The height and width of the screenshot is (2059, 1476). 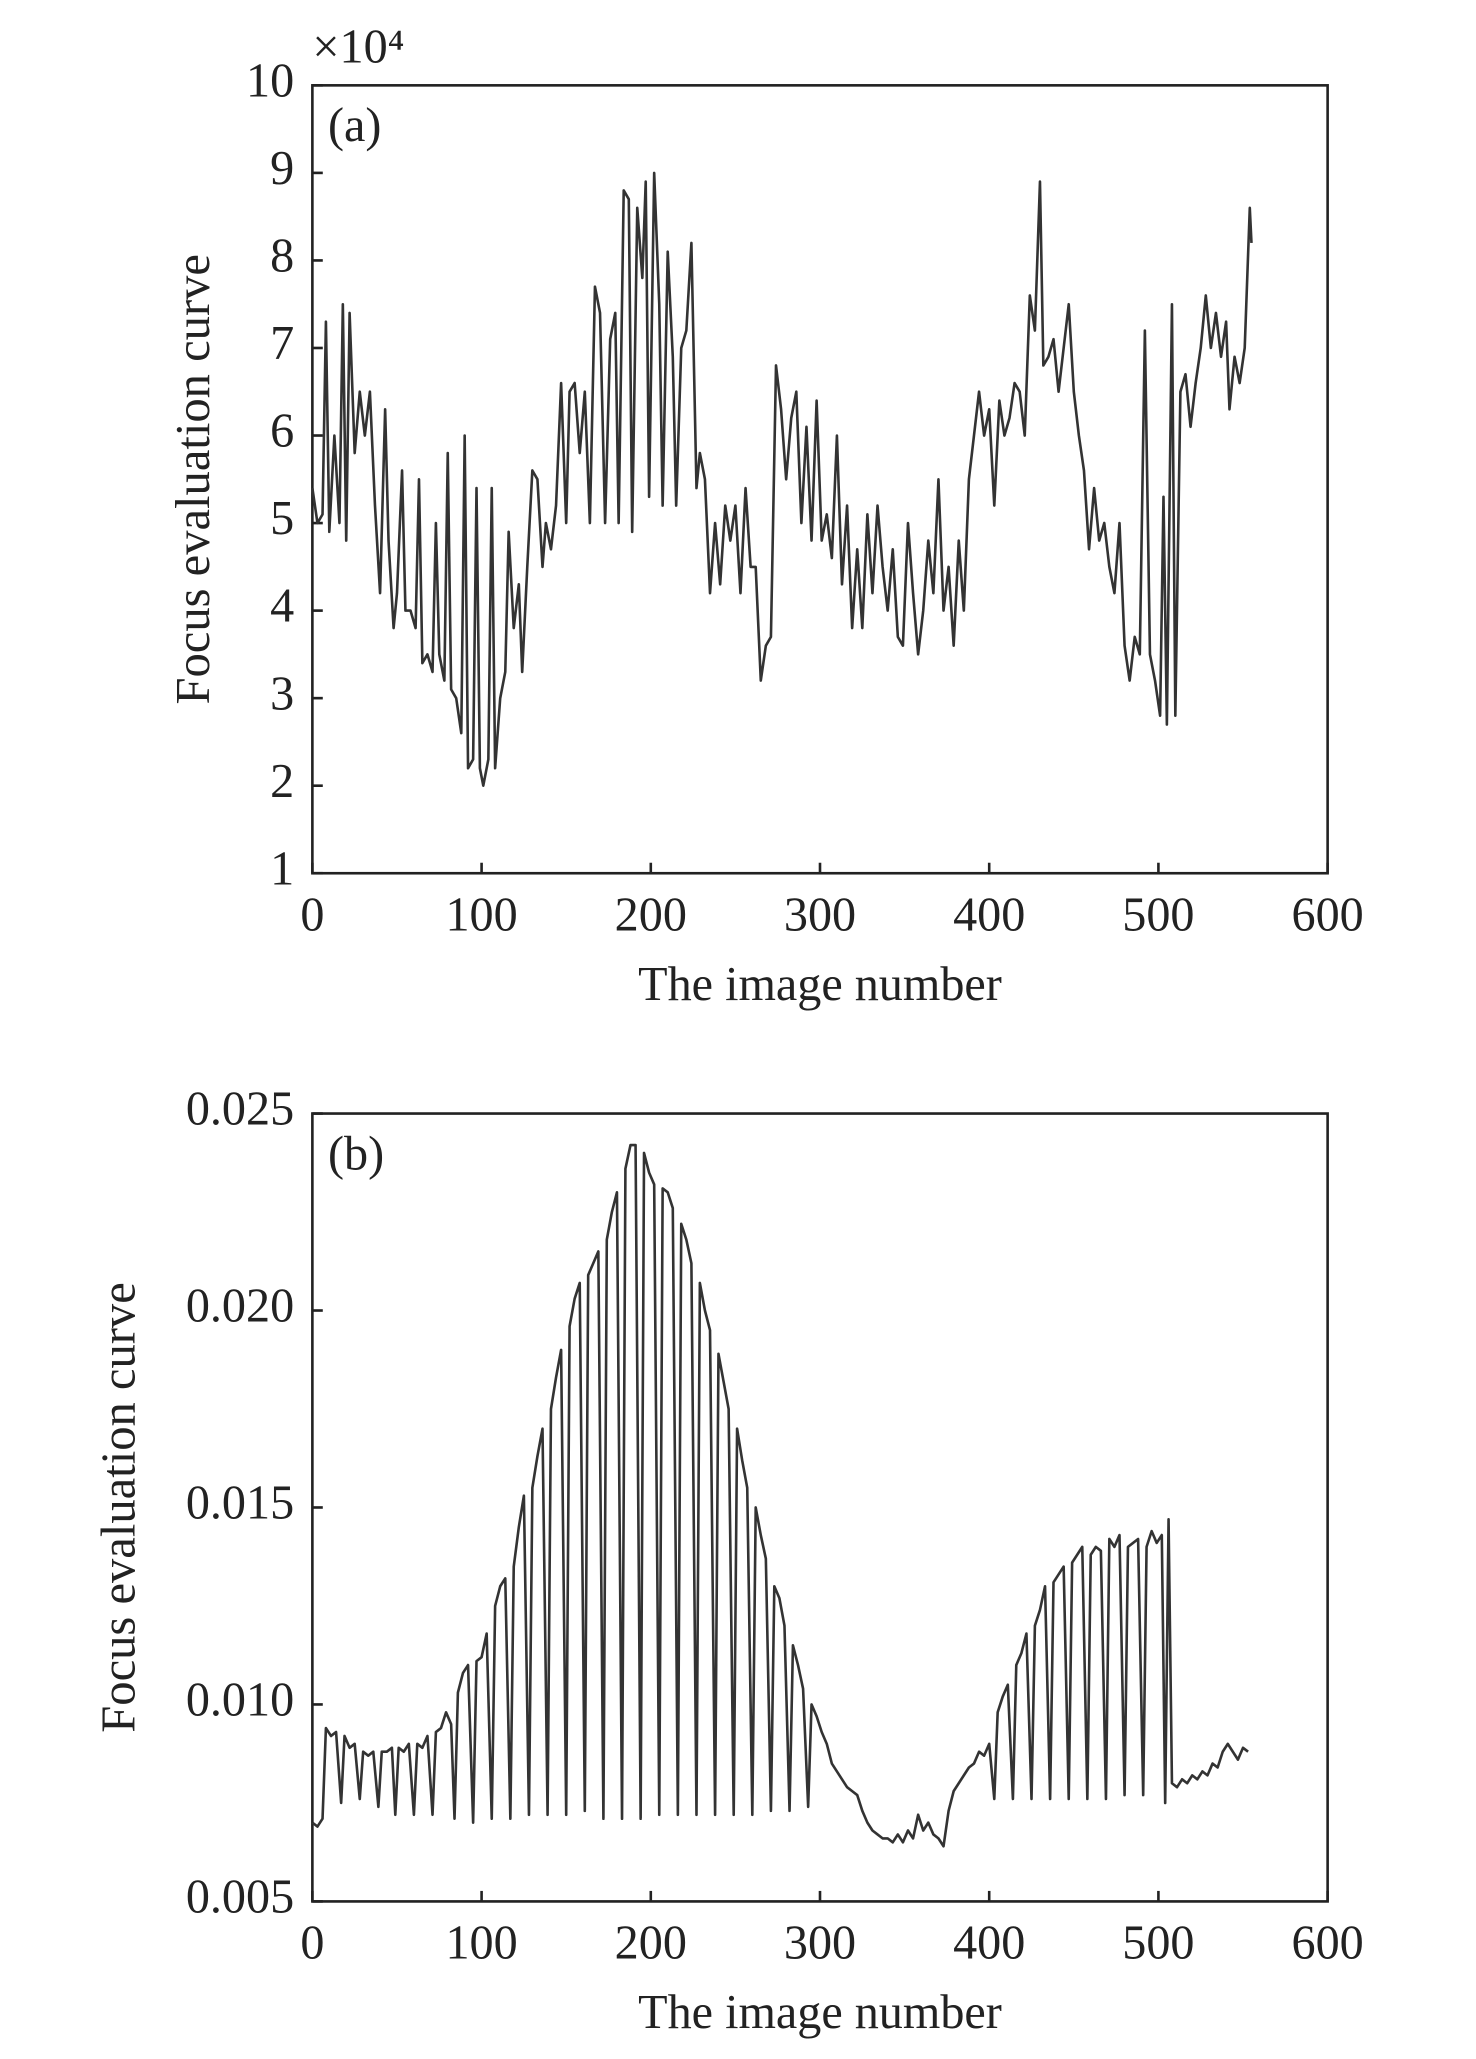 What do you see at coordinates (282, 518) in the screenshot?
I see `y-tick-label: 5` at bounding box center [282, 518].